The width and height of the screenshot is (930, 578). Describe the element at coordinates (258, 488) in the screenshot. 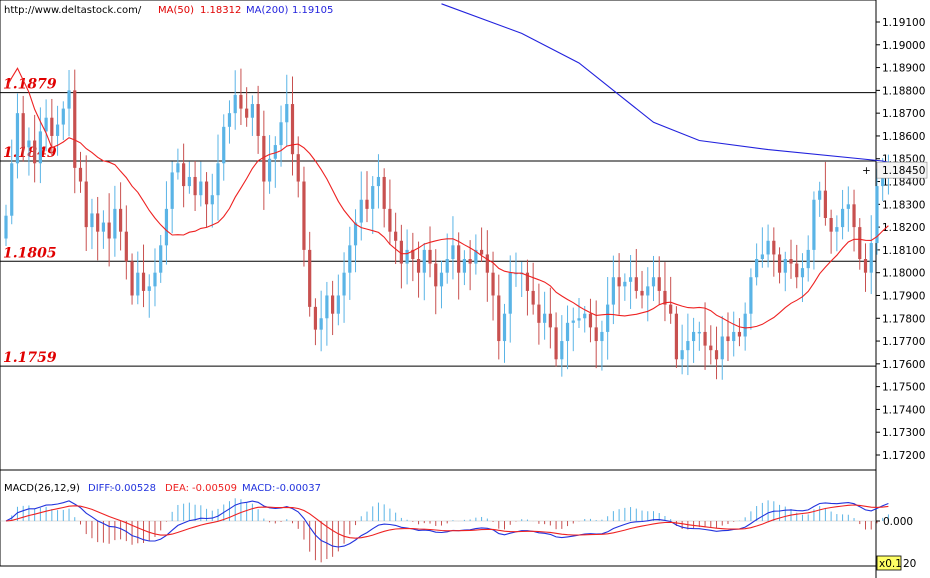

I see `macd-macd-label: MACD:` at that location.